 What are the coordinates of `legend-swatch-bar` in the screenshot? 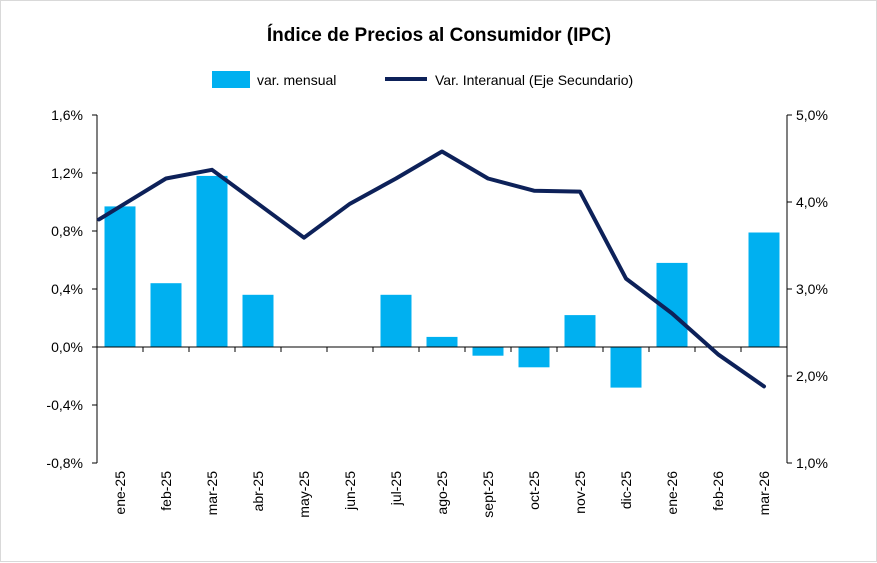 It's located at (231, 79).